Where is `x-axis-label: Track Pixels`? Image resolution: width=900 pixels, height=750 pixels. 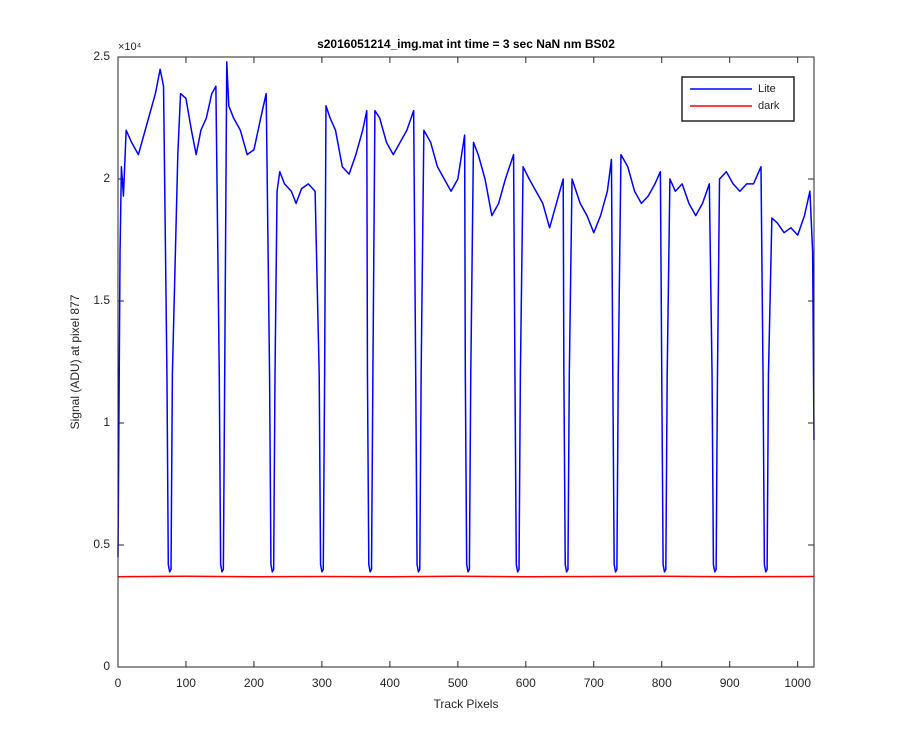 x-axis-label: Track Pixels is located at coordinates (466, 704).